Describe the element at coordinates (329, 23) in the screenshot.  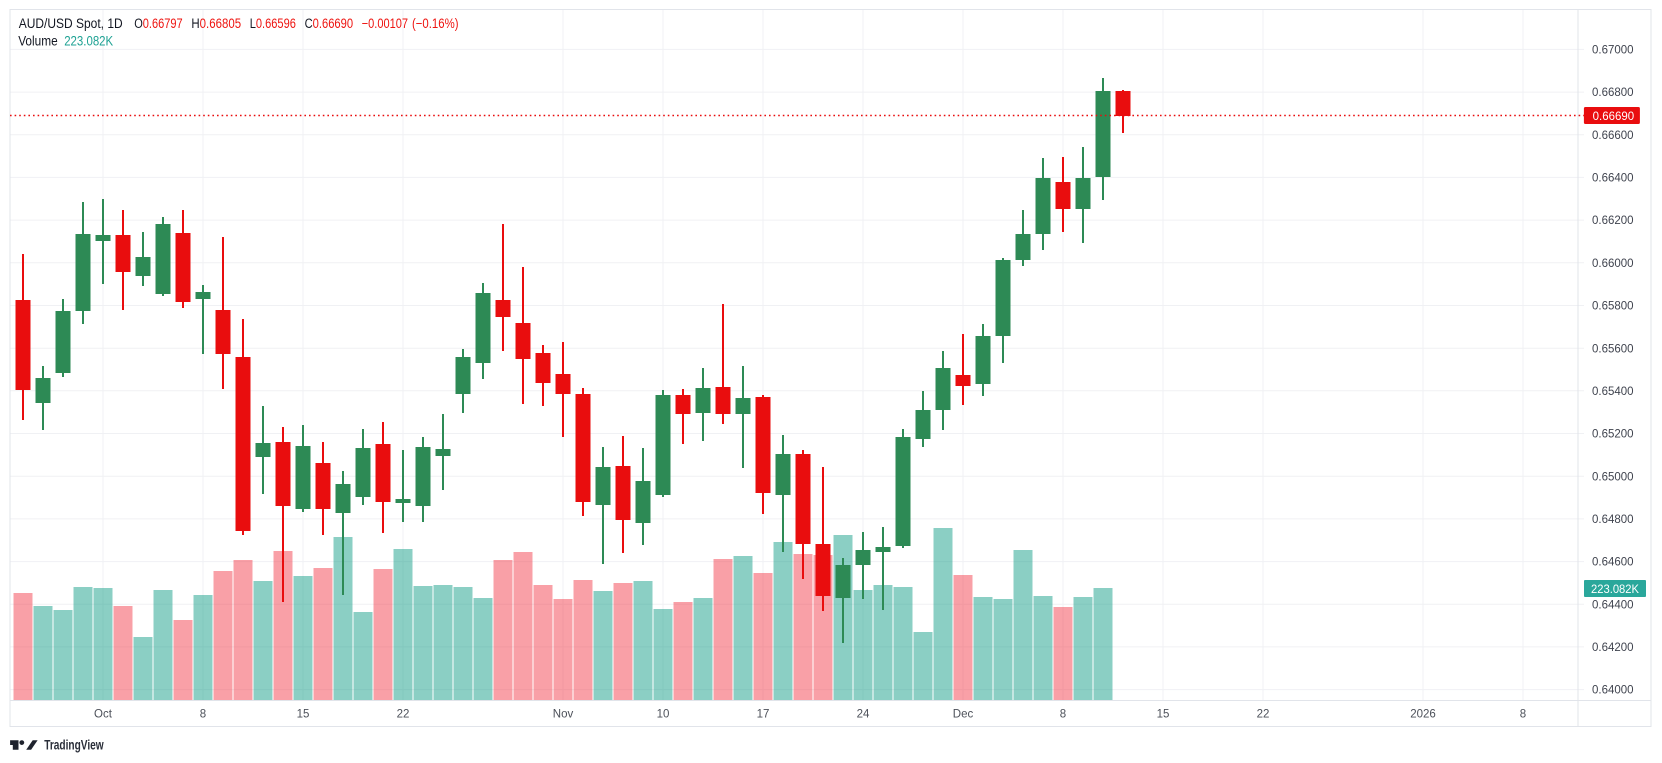
I see `svg-text: C0.66690` at that location.